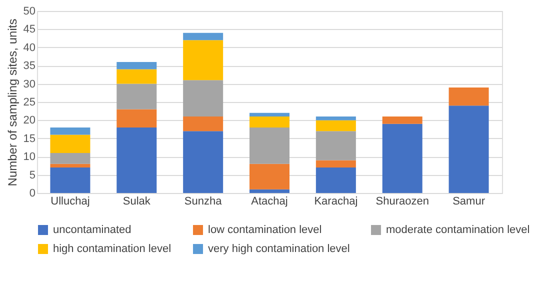  Describe the element at coordinates (265, 230) in the screenshot. I see `legend-label: low contamination level` at that location.